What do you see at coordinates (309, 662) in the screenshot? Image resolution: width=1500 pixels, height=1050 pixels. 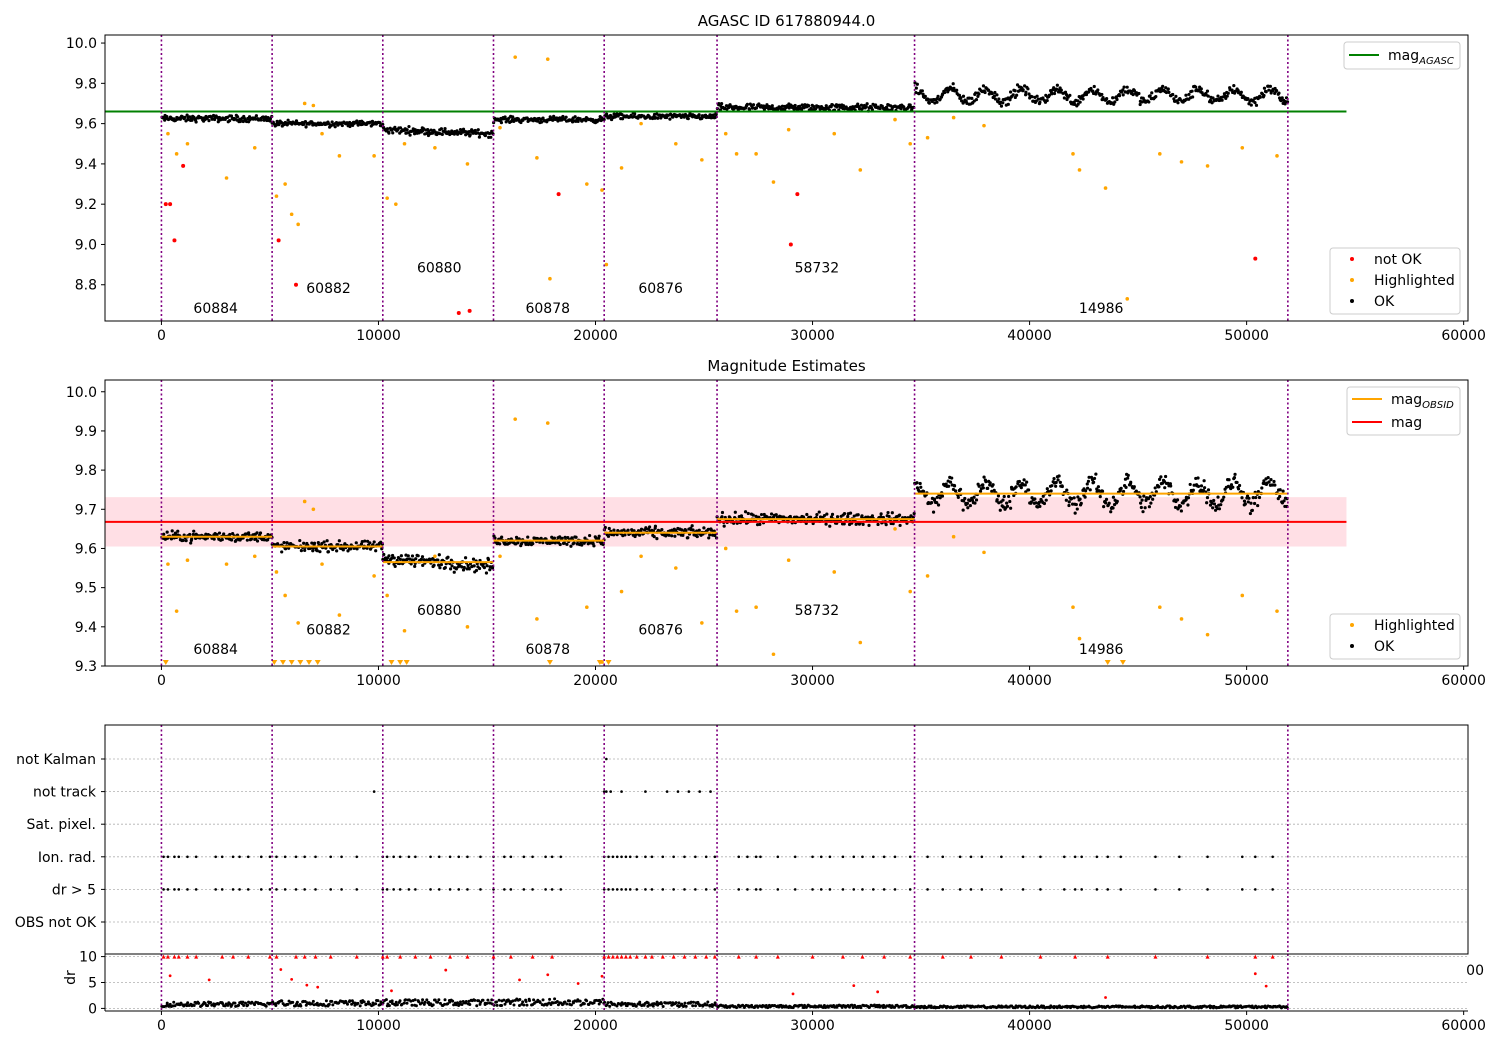 I see `clipped-point-marker` at bounding box center [309, 662].